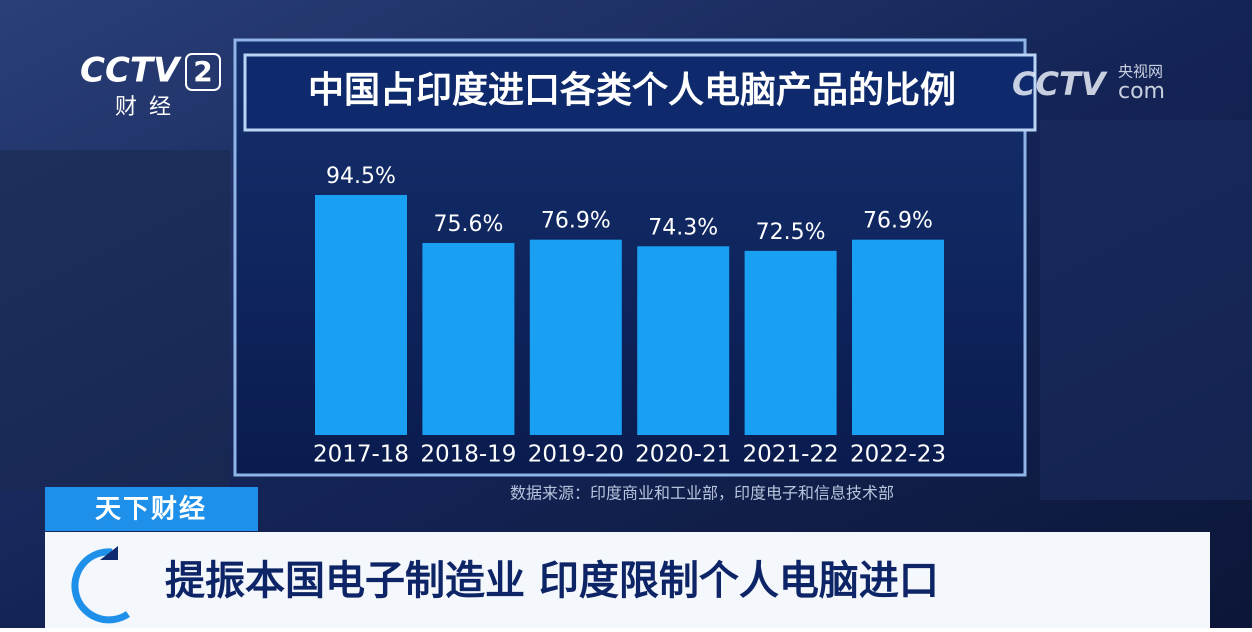 The height and width of the screenshot is (632, 1252). Describe the element at coordinates (683, 227) in the screenshot. I see `value-label: 74.3%` at that location.